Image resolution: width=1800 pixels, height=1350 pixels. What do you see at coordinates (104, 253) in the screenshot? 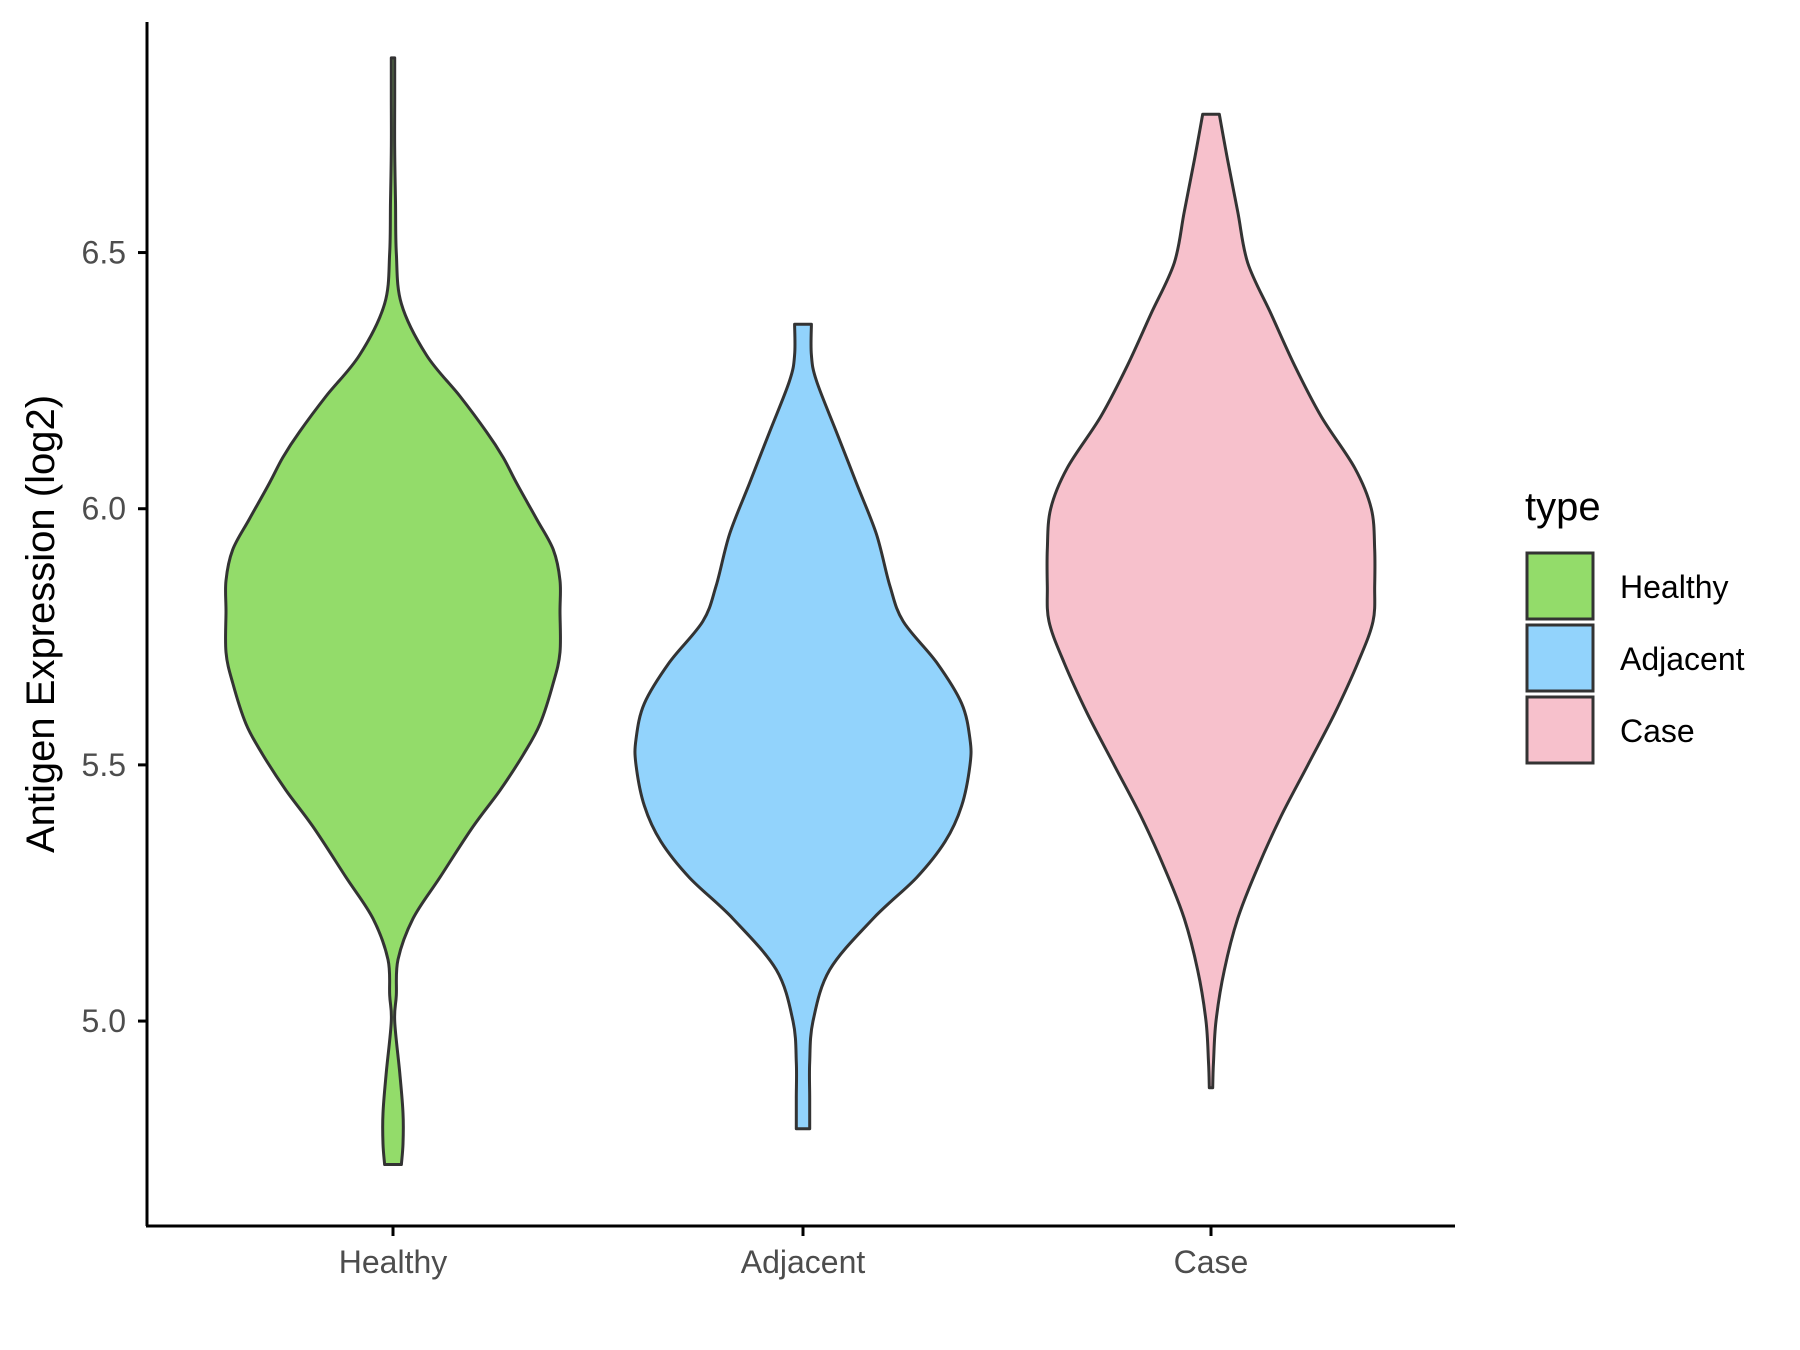
I see `y-tick-label: 6.5` at bounding box center [104, 253].